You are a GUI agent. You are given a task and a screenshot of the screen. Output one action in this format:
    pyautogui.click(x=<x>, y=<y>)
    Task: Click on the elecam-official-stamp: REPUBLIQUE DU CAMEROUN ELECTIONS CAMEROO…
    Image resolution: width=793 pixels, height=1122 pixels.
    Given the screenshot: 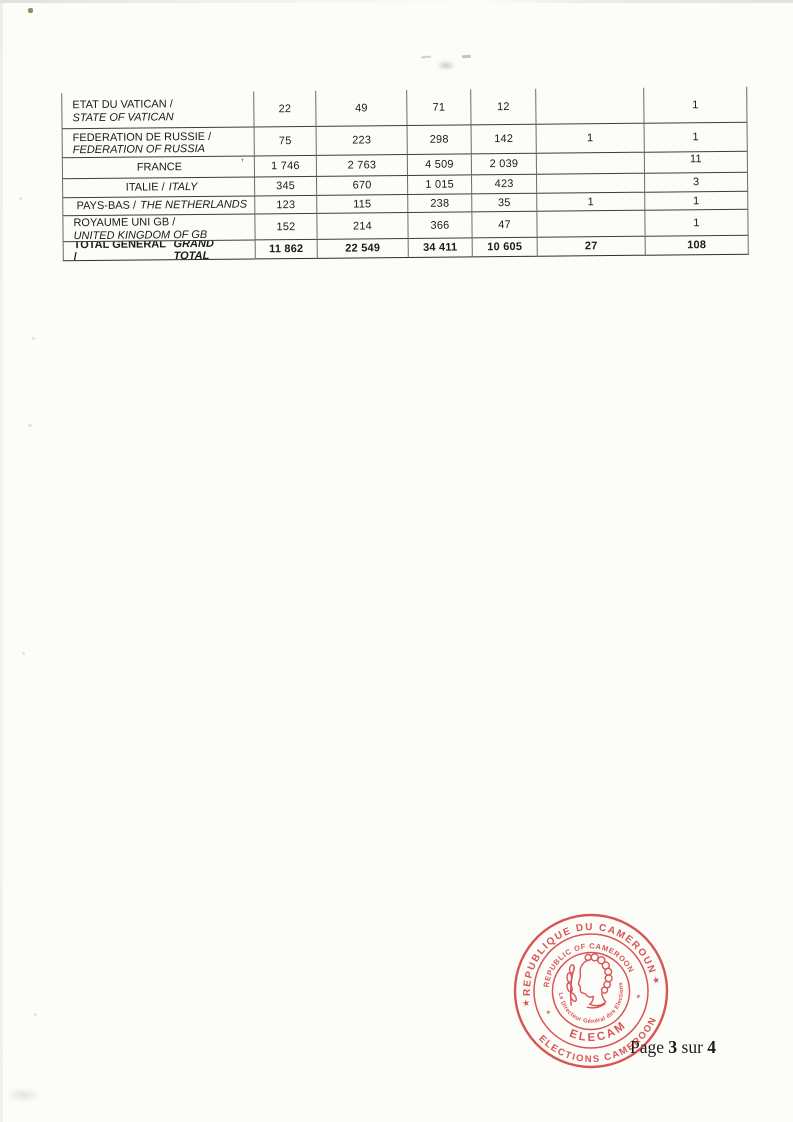 What is the action you would take?
    pyautogui.click(x=591, y=991)
    